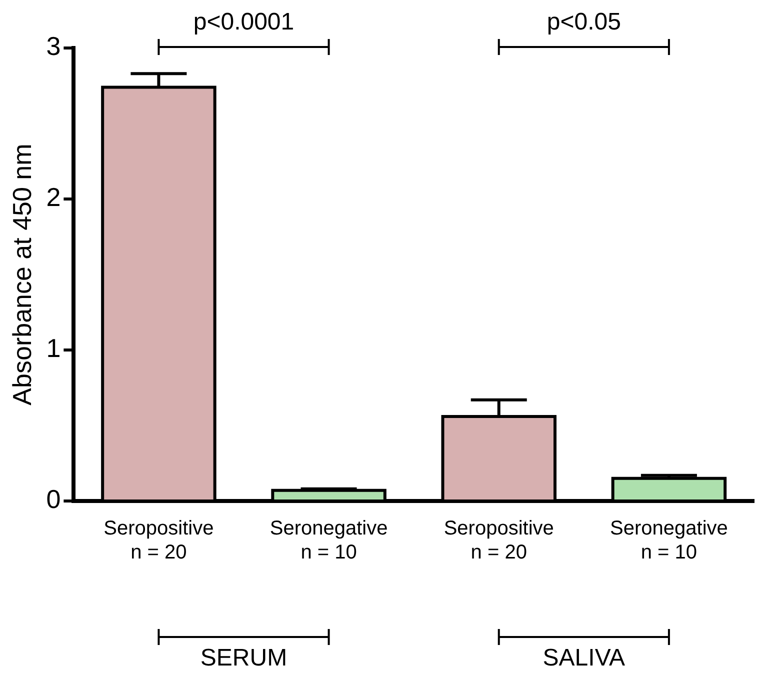 The height and width of the screenshot is (681, 760). What do you see at coordinates (583, 22) in the screenshot?
I see `text: p<0.05` at bounding box center [583, 22].